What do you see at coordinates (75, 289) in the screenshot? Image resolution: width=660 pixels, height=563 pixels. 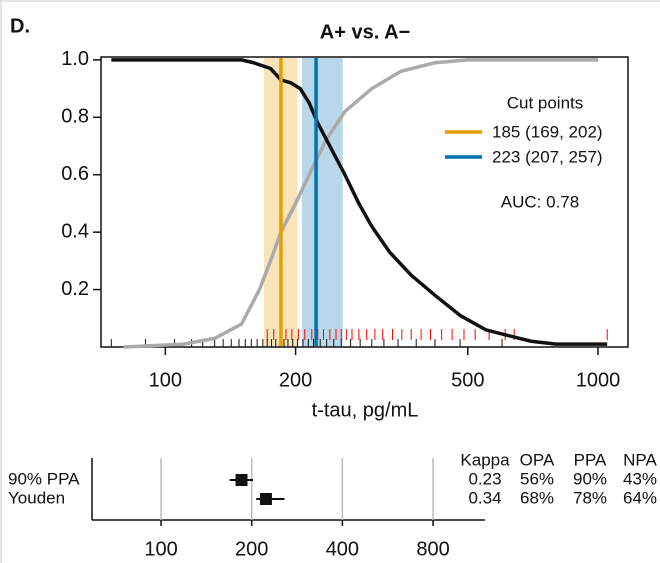 I see `y-tick-label: 0.2` at bounding box center [75, 289].